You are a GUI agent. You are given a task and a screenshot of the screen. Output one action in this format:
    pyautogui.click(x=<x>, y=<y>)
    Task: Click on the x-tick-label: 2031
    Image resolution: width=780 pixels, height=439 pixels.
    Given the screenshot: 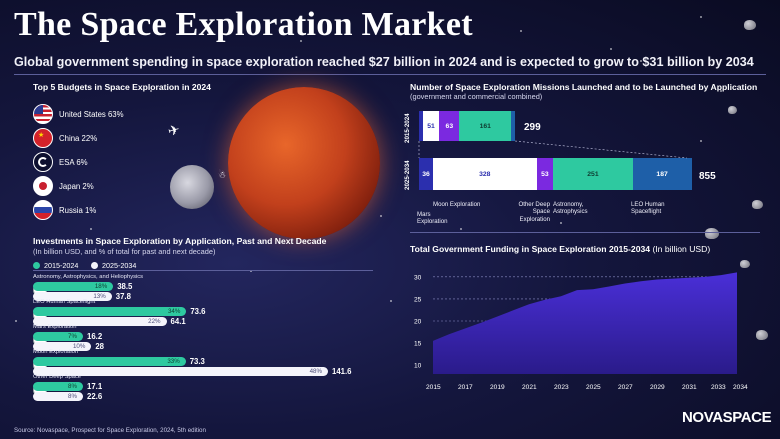 What is the action you would take?
    pyautogui.click(x=689, y=387)
    